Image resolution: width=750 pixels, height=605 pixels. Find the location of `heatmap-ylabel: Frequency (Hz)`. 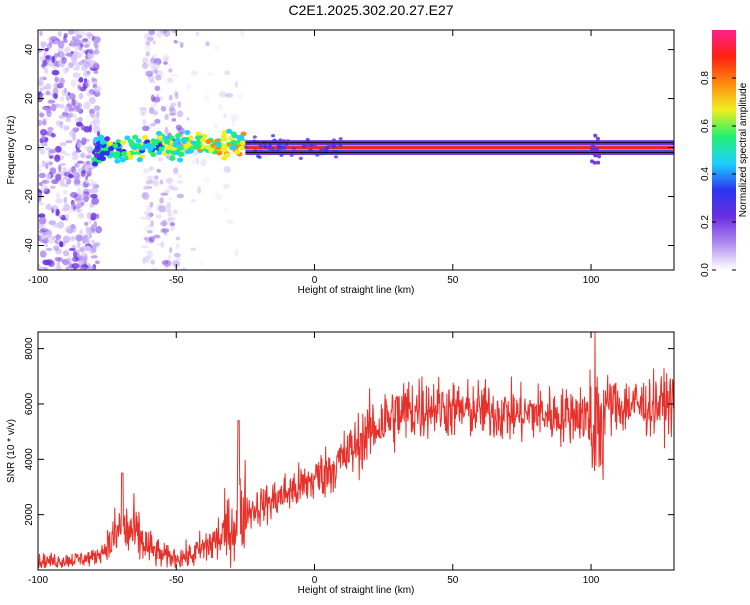

heatmap-ylabel: Frequency (Hz) is located at coordinates (11, 150).